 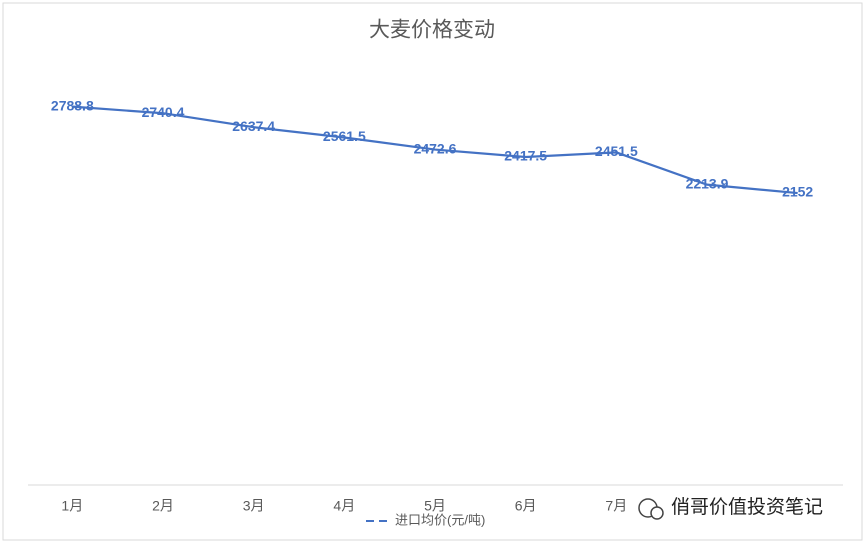 What do you see at coordinates (616, 151) in the screenshot?
I see `data-label: 2451.5` at bounding box center [616, 151].